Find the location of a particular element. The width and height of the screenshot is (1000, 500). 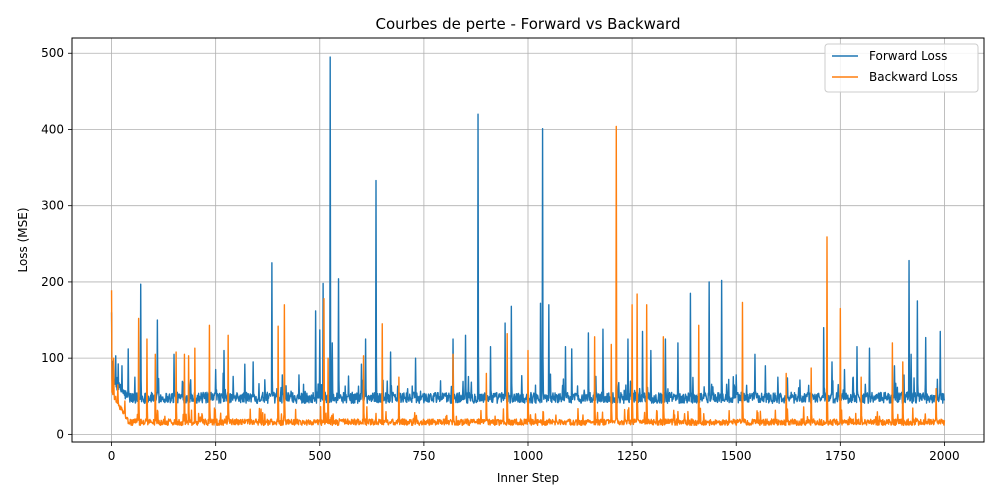

legend-box is located at coordinates (901, 68).